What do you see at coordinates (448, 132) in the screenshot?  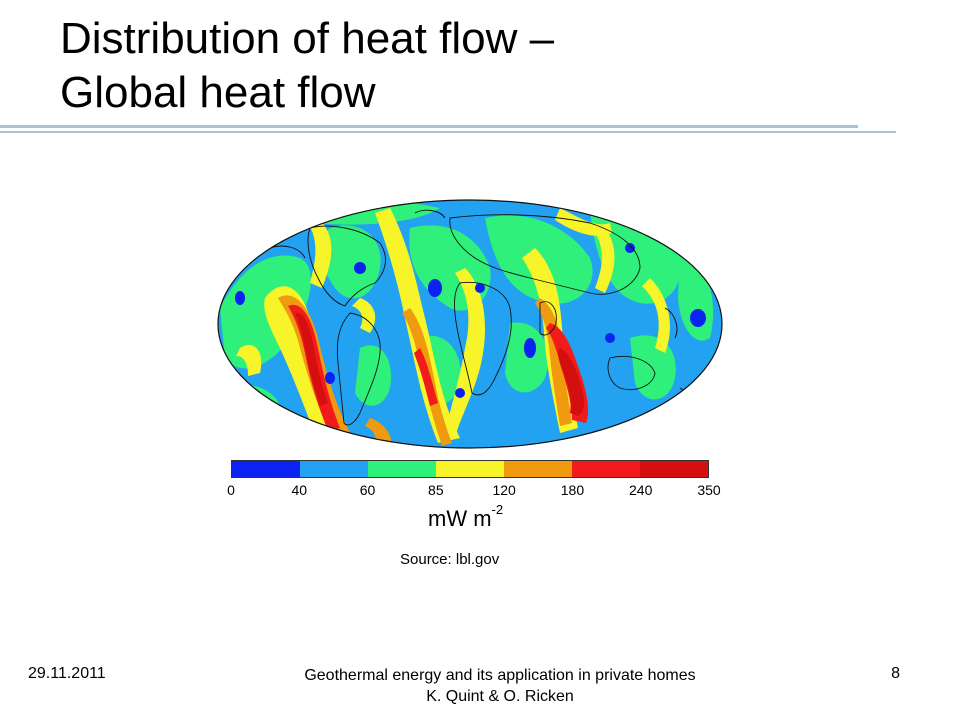 I see `title-rule-thin` at bounding box center [448, 132].